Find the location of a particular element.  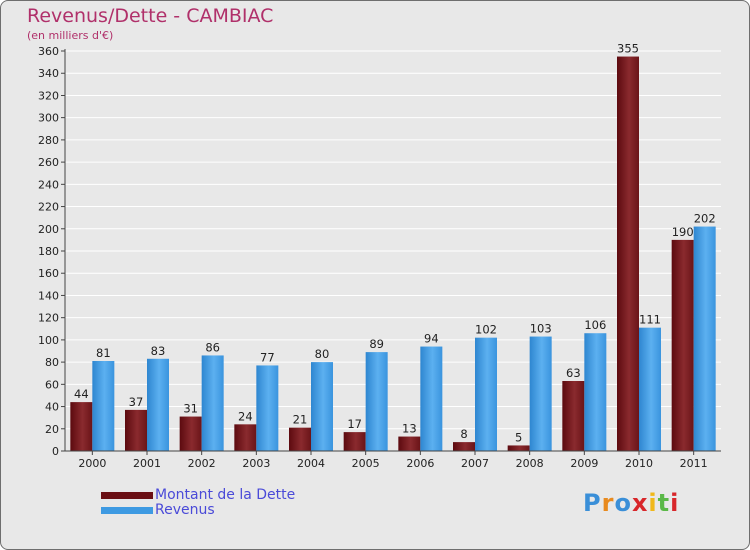

y-tick-label: 300 is located at coordinates (48, 118).